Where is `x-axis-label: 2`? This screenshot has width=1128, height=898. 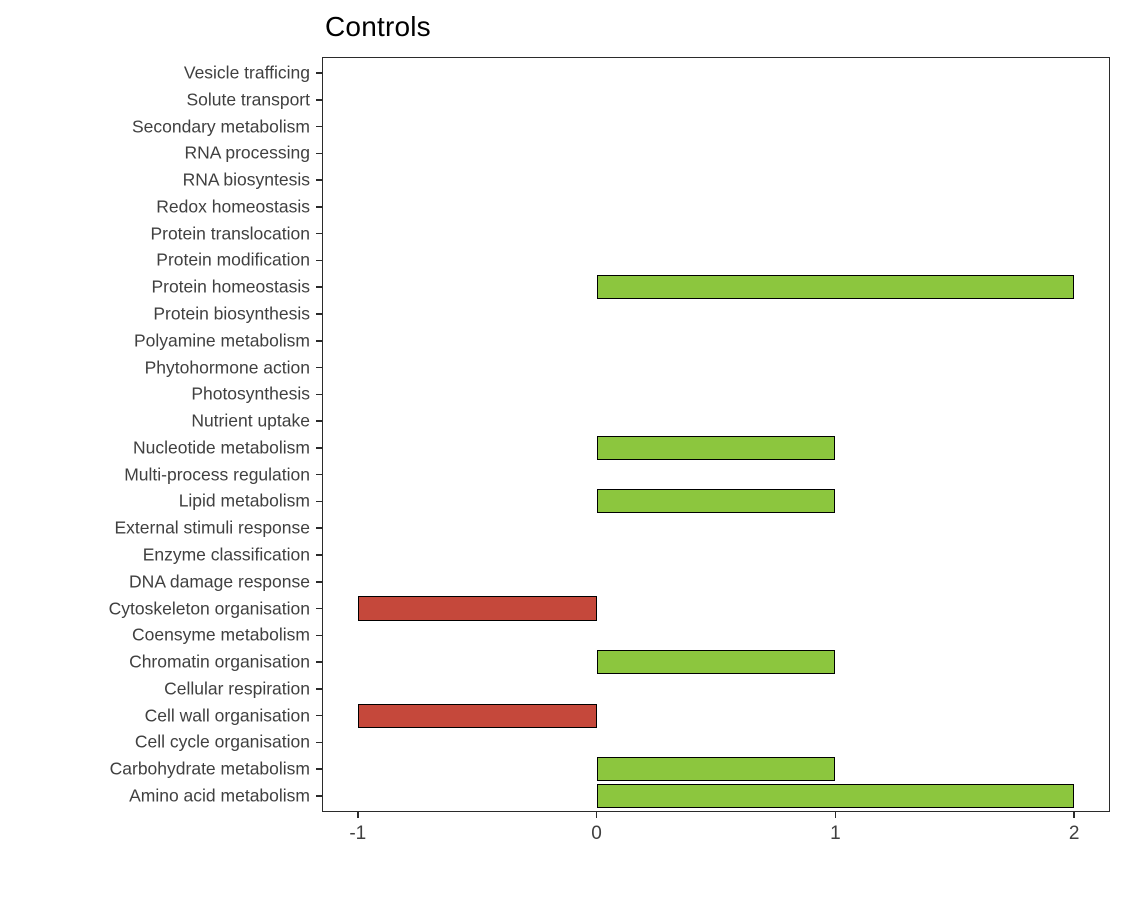
x-axis-label: 2 is located at coordinates (1074, 833).